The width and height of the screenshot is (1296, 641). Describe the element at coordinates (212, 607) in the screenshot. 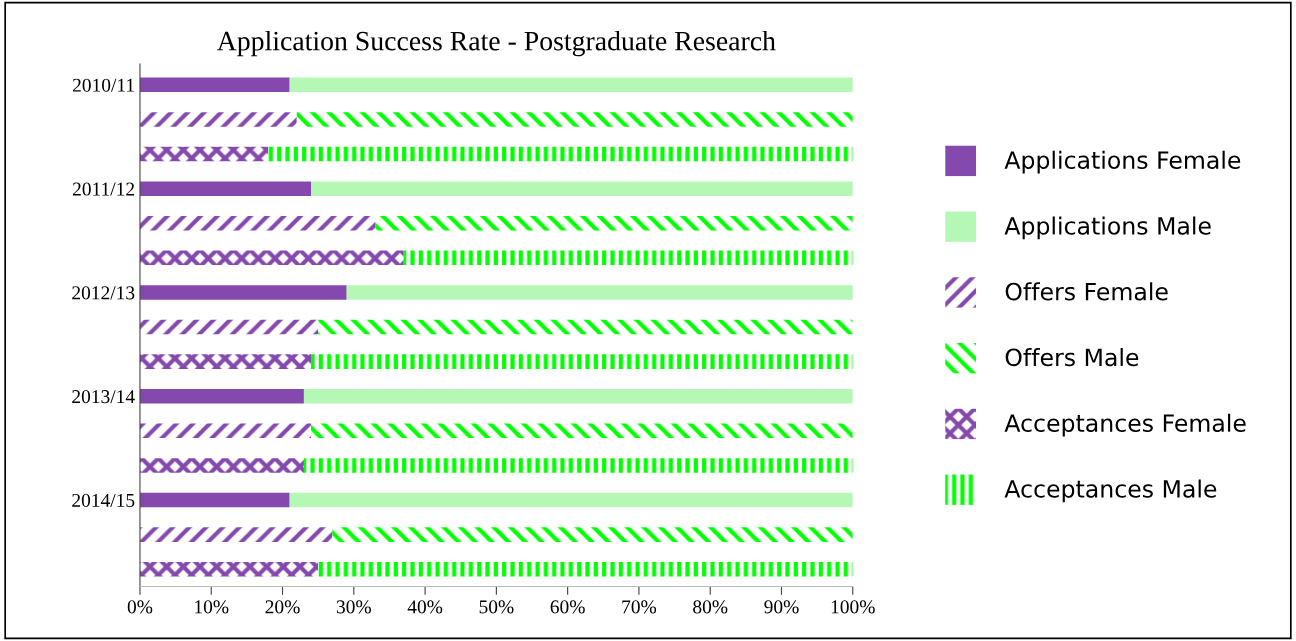

I see `x-tick-label: 10%` at that location.